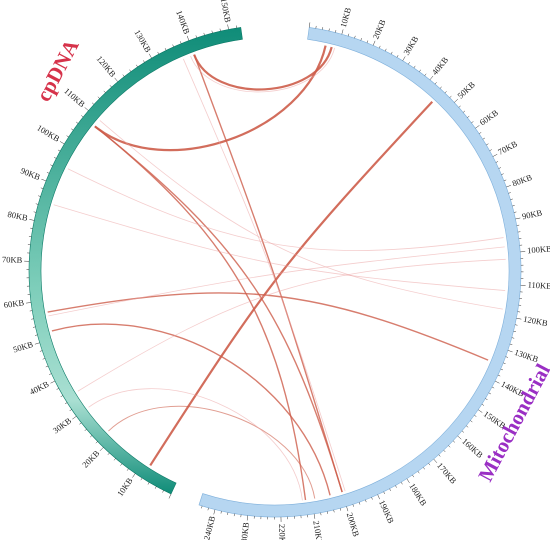 The height and width of the screenshot is (540, 550). What do you see at coordinates (48, 133) in the screenshot?
I see `cp-tick-label: 100KB` at bounding box center [48, 133].